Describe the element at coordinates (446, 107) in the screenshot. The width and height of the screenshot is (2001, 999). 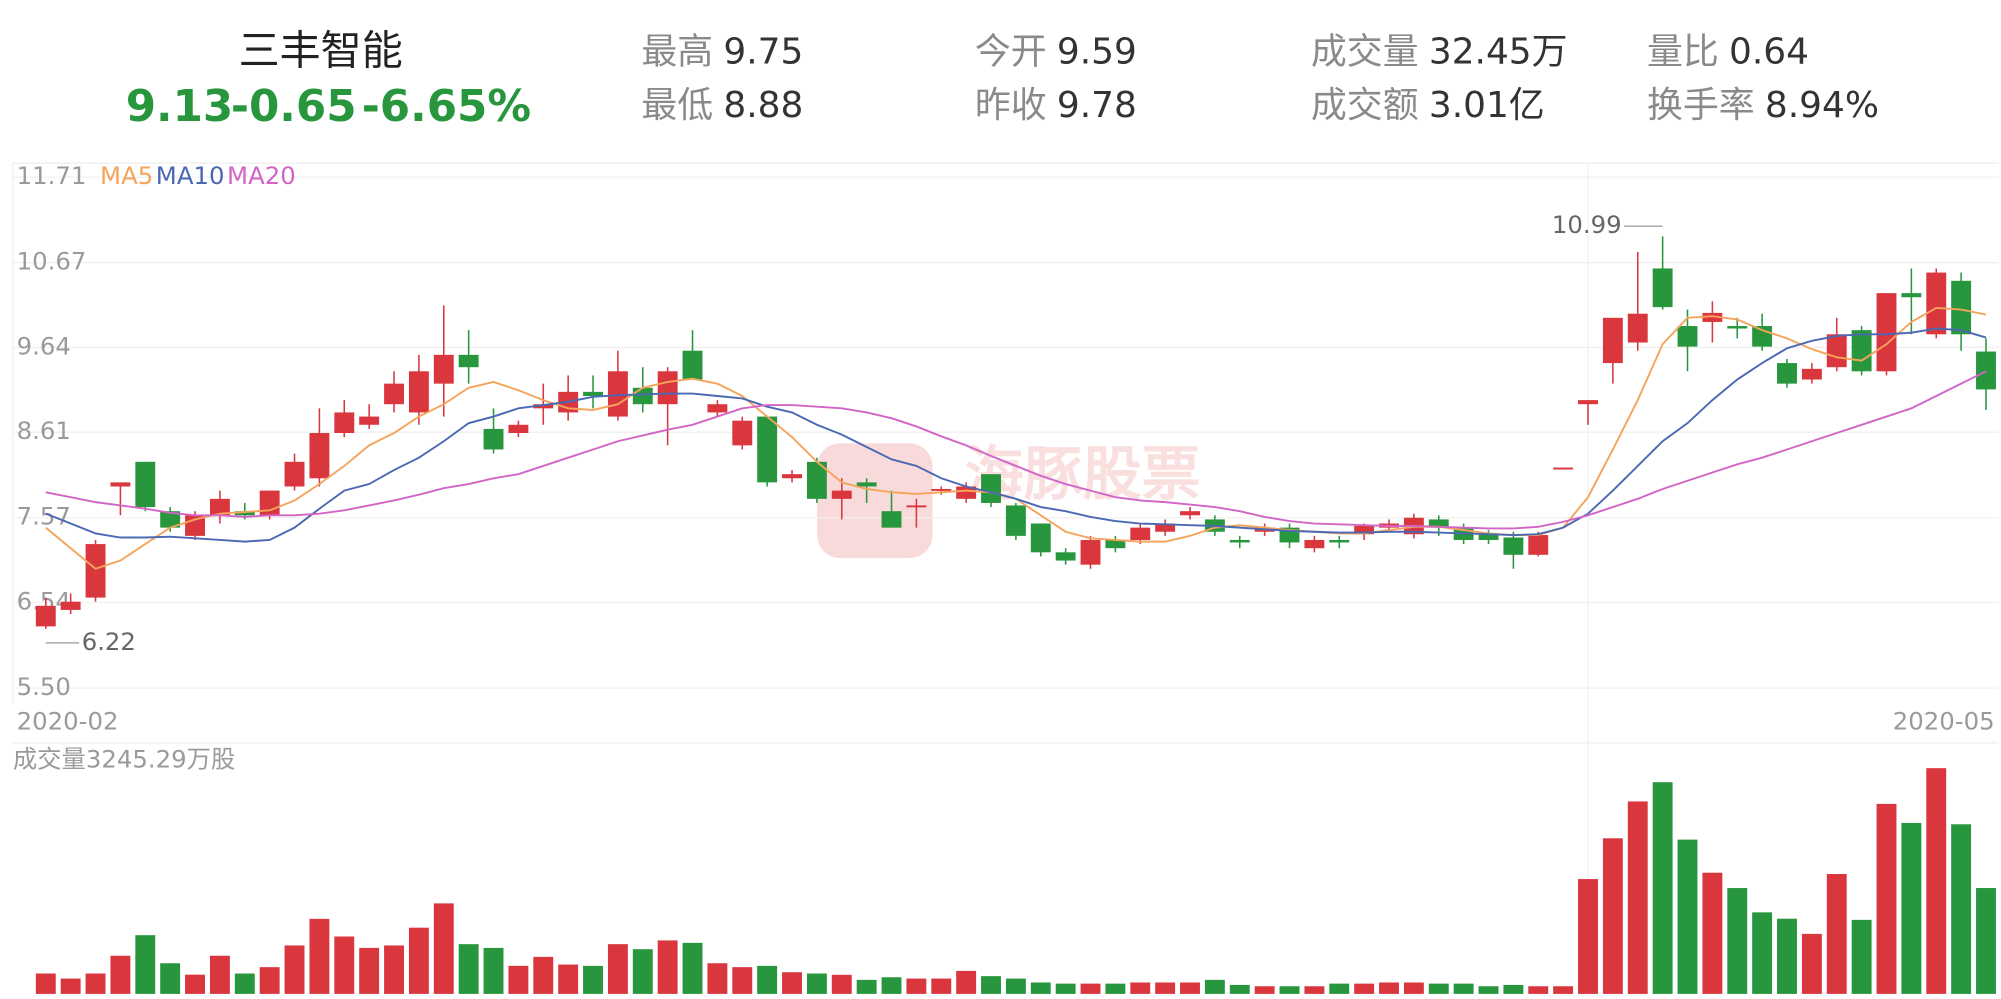
I see `price-change-pct: -6.65%` at that location.